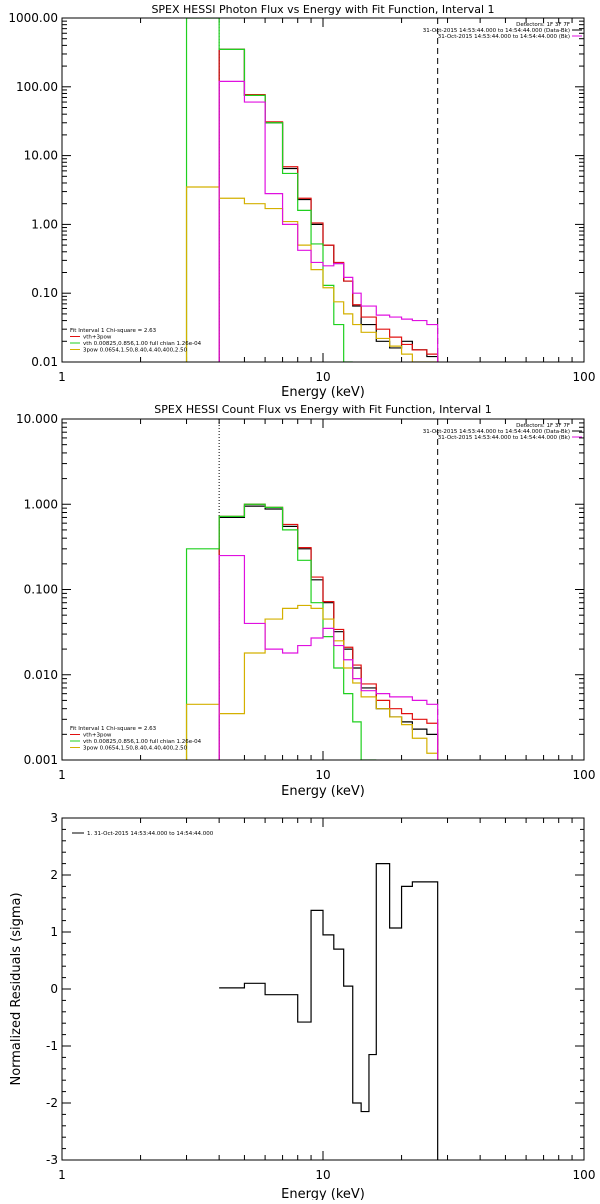 The height and width of the screenshot is (1204, 600). Describe the element at coordinates (16, 988) in the screenshot. I see `y-axis-label: Normalized Residuals (sigma)` at that location.